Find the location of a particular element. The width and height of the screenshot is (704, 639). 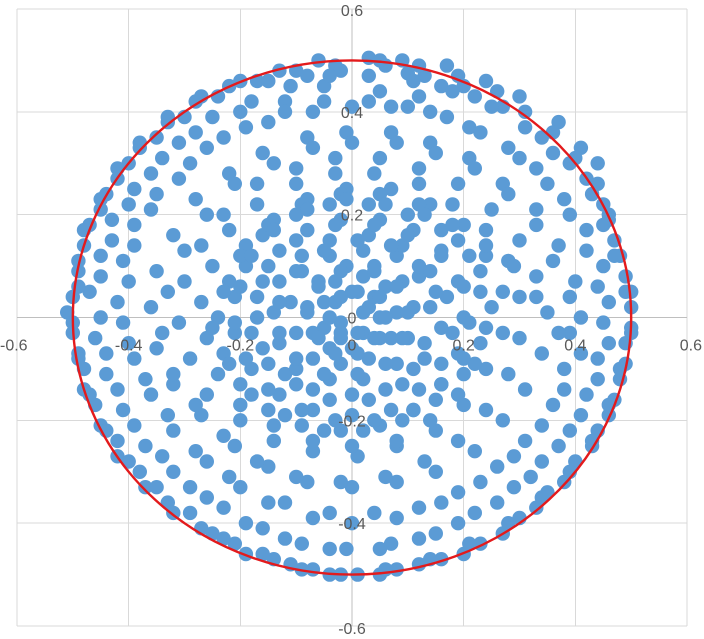

y-tick-label: -0.6 is located at coordinates (352, 629).